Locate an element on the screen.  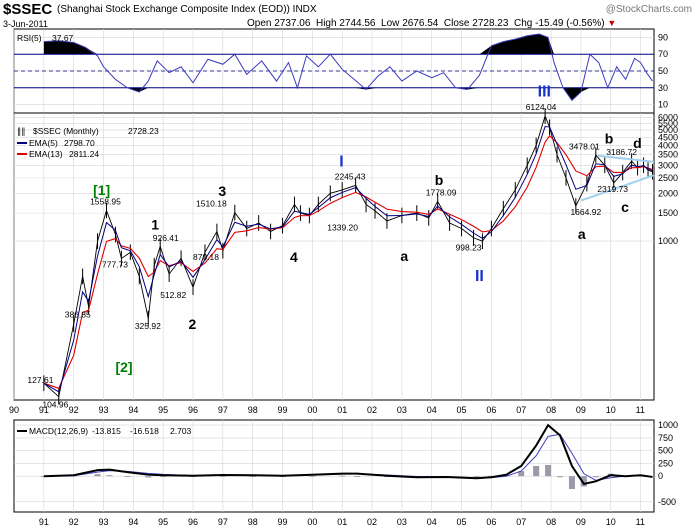
wave-label: d is located at coordinates (637, 143).